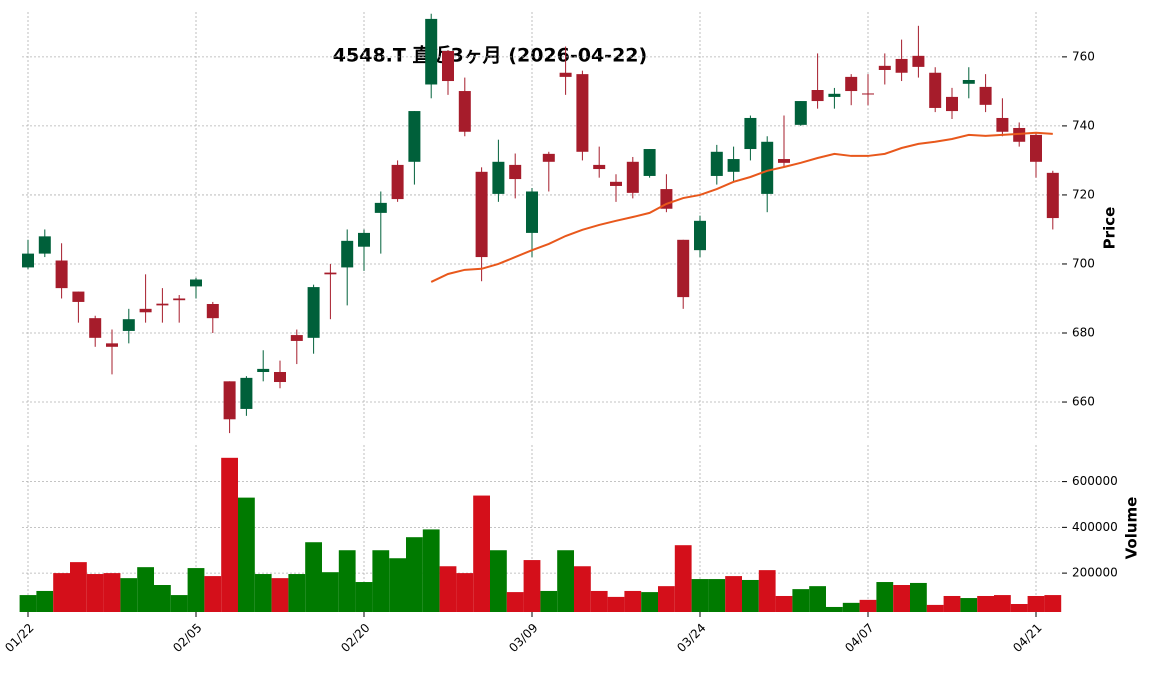  I want to click on y-tick-label: 740, so click(1083, 125).